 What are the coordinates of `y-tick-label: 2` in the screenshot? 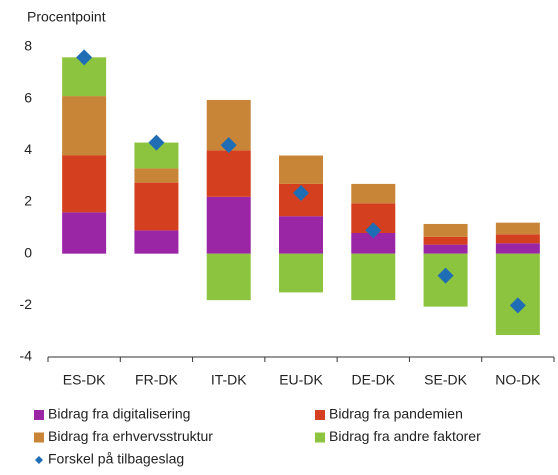 It's located at (28, 201).